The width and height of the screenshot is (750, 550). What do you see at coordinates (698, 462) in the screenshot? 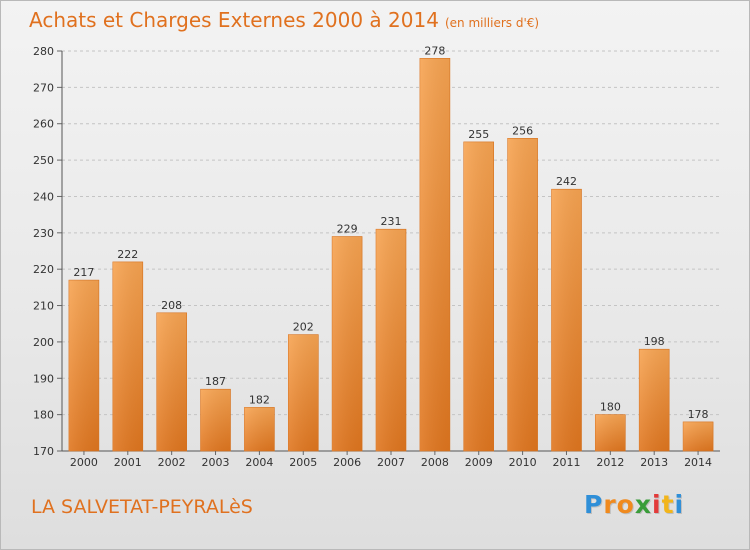
I see `x-tick-label: 2014` at bounding box center [698, 462].